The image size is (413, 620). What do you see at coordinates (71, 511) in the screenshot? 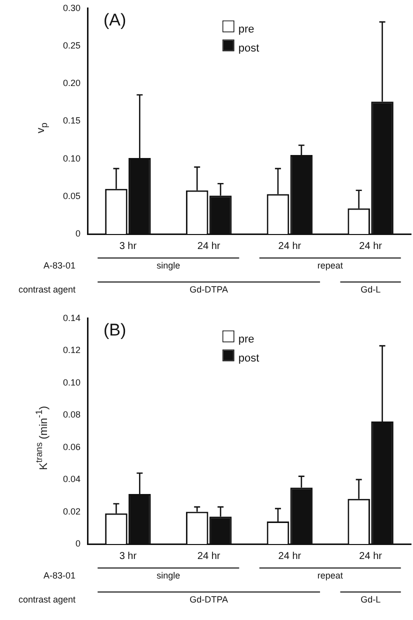
I see `y-tick-label: 0.02` at bounding box center [71, 511].